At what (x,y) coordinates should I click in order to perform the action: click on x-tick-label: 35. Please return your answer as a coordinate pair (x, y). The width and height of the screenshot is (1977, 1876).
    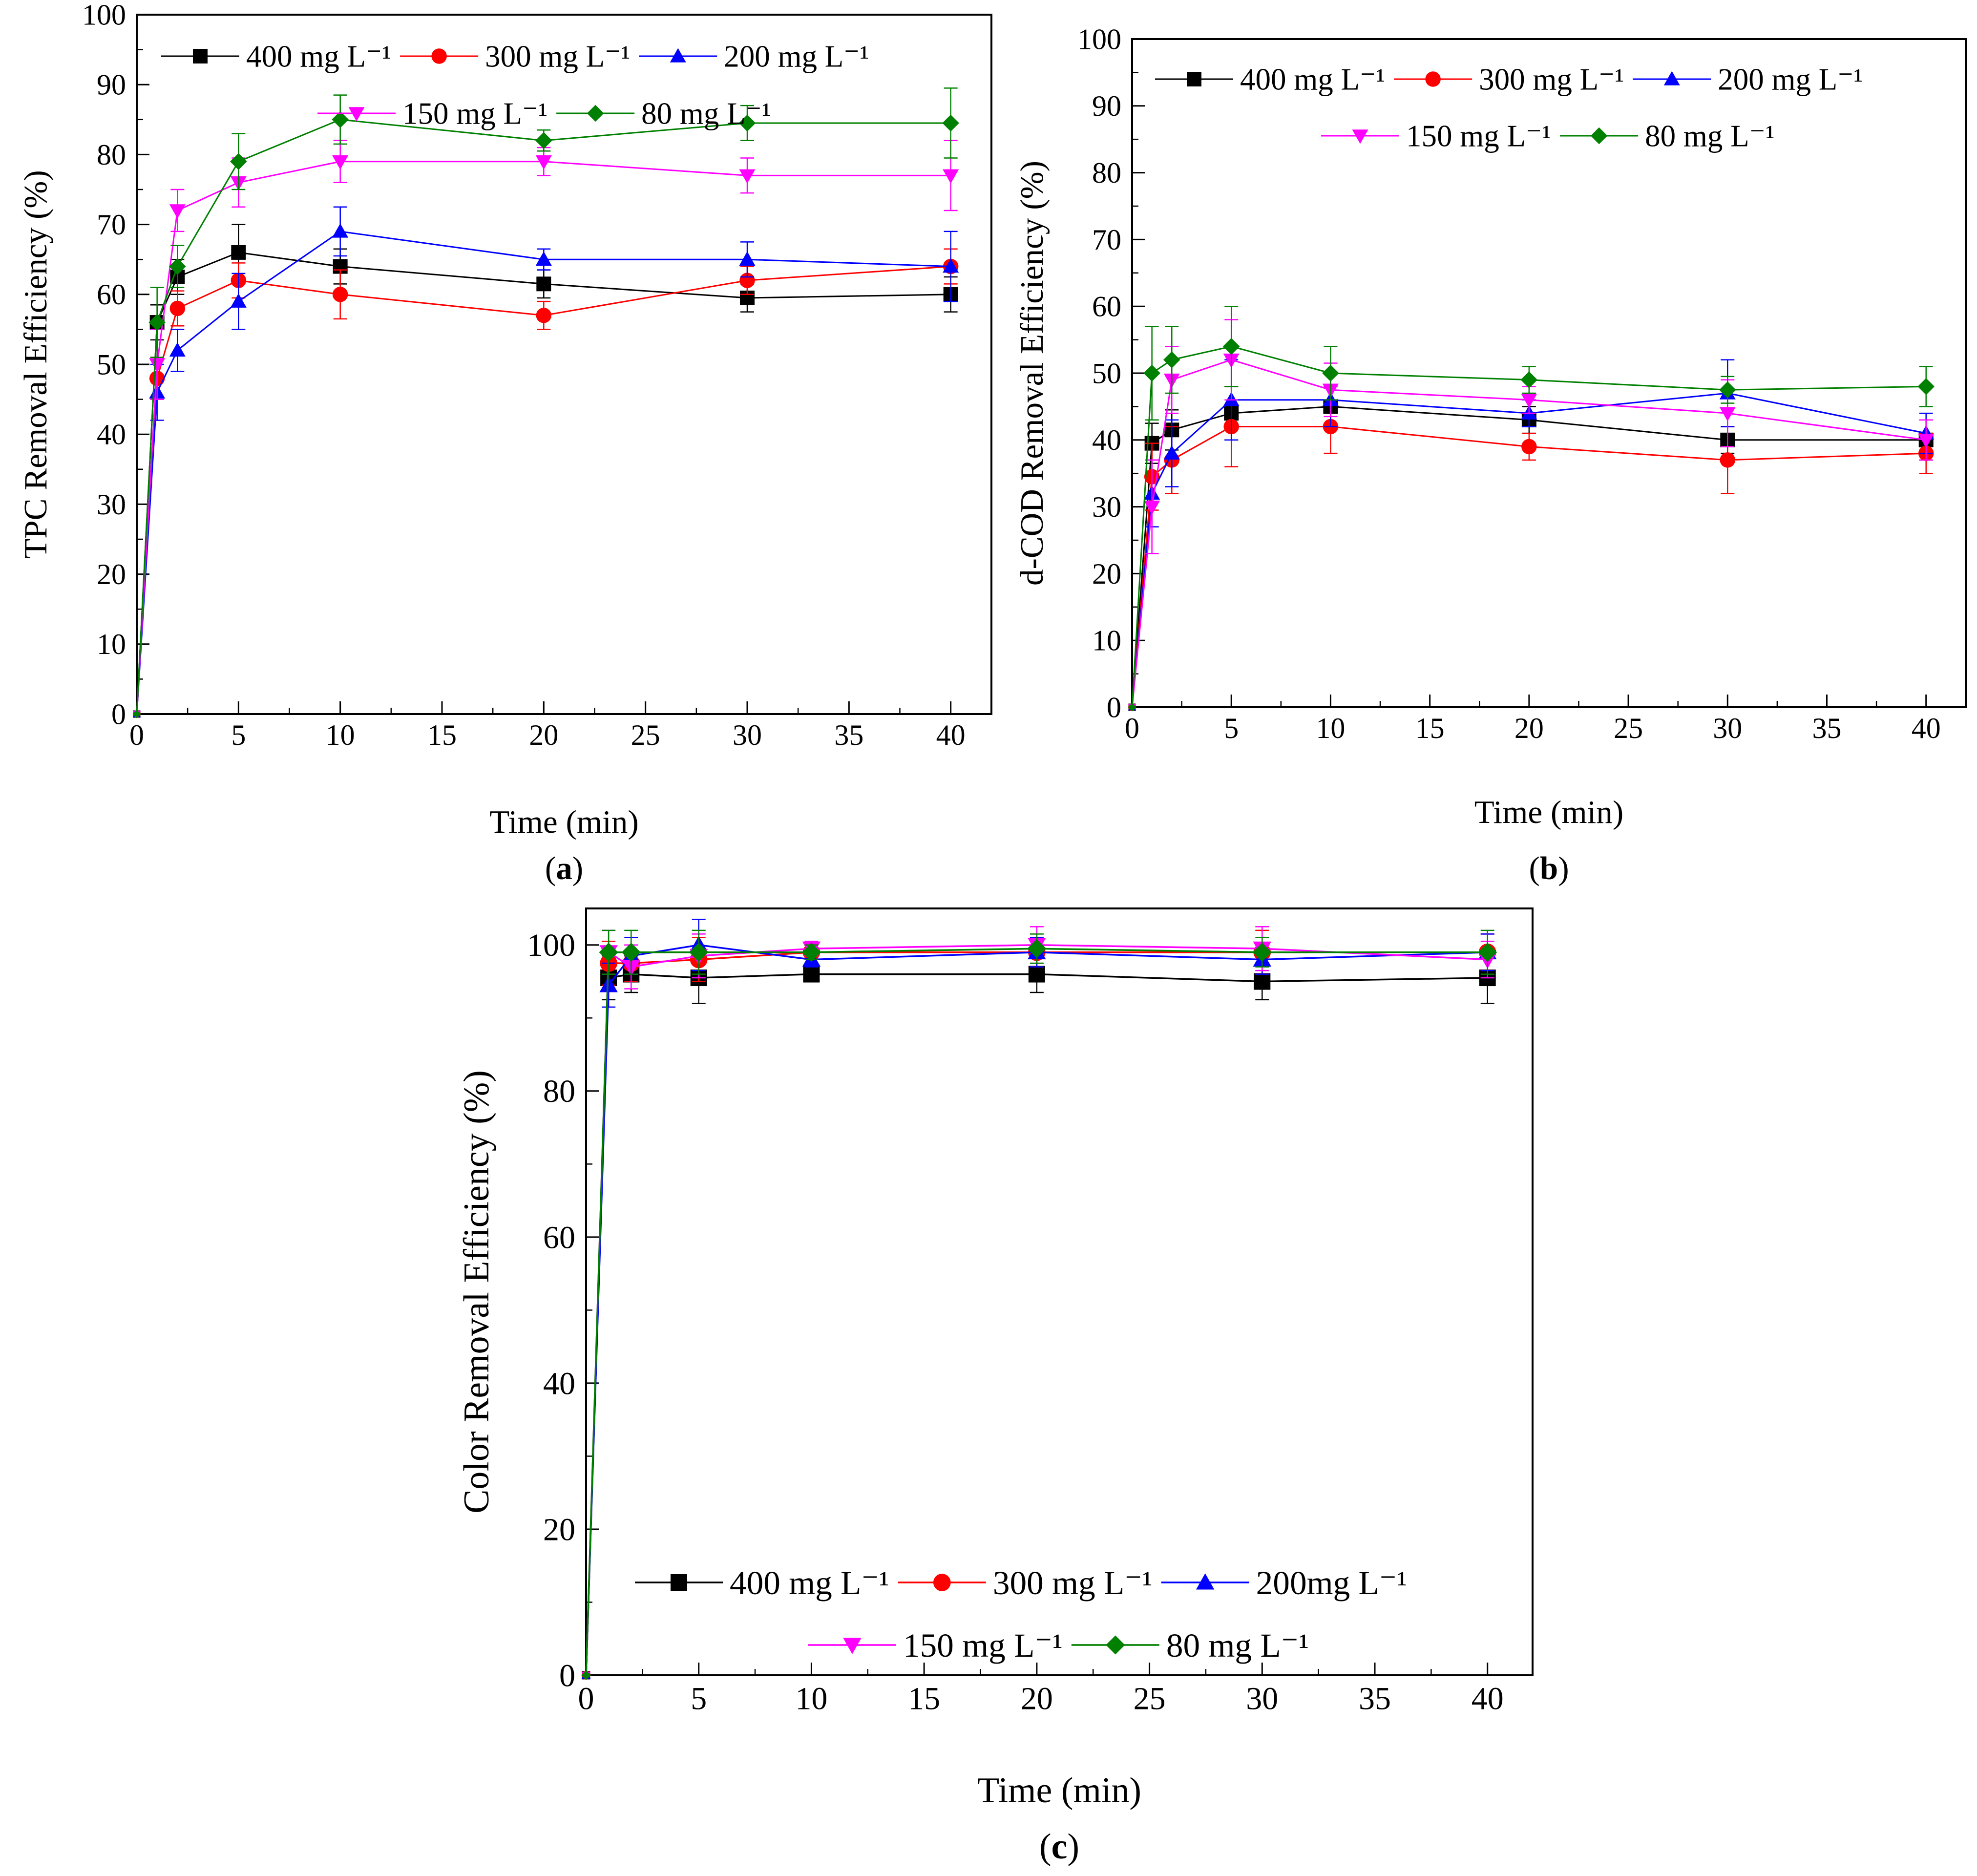
    Looking at the image, I should click on (1375, 1698).